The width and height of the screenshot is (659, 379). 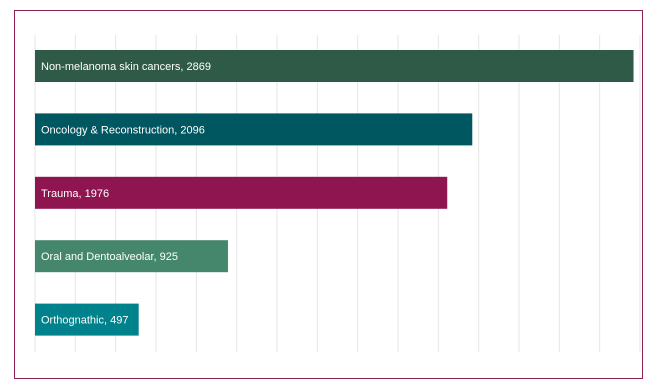 What do you see at coordinates (84, 321) in the screenshot?
I see `bar-data-label: Orthognathic, 497` at bounding box center [84, 321].